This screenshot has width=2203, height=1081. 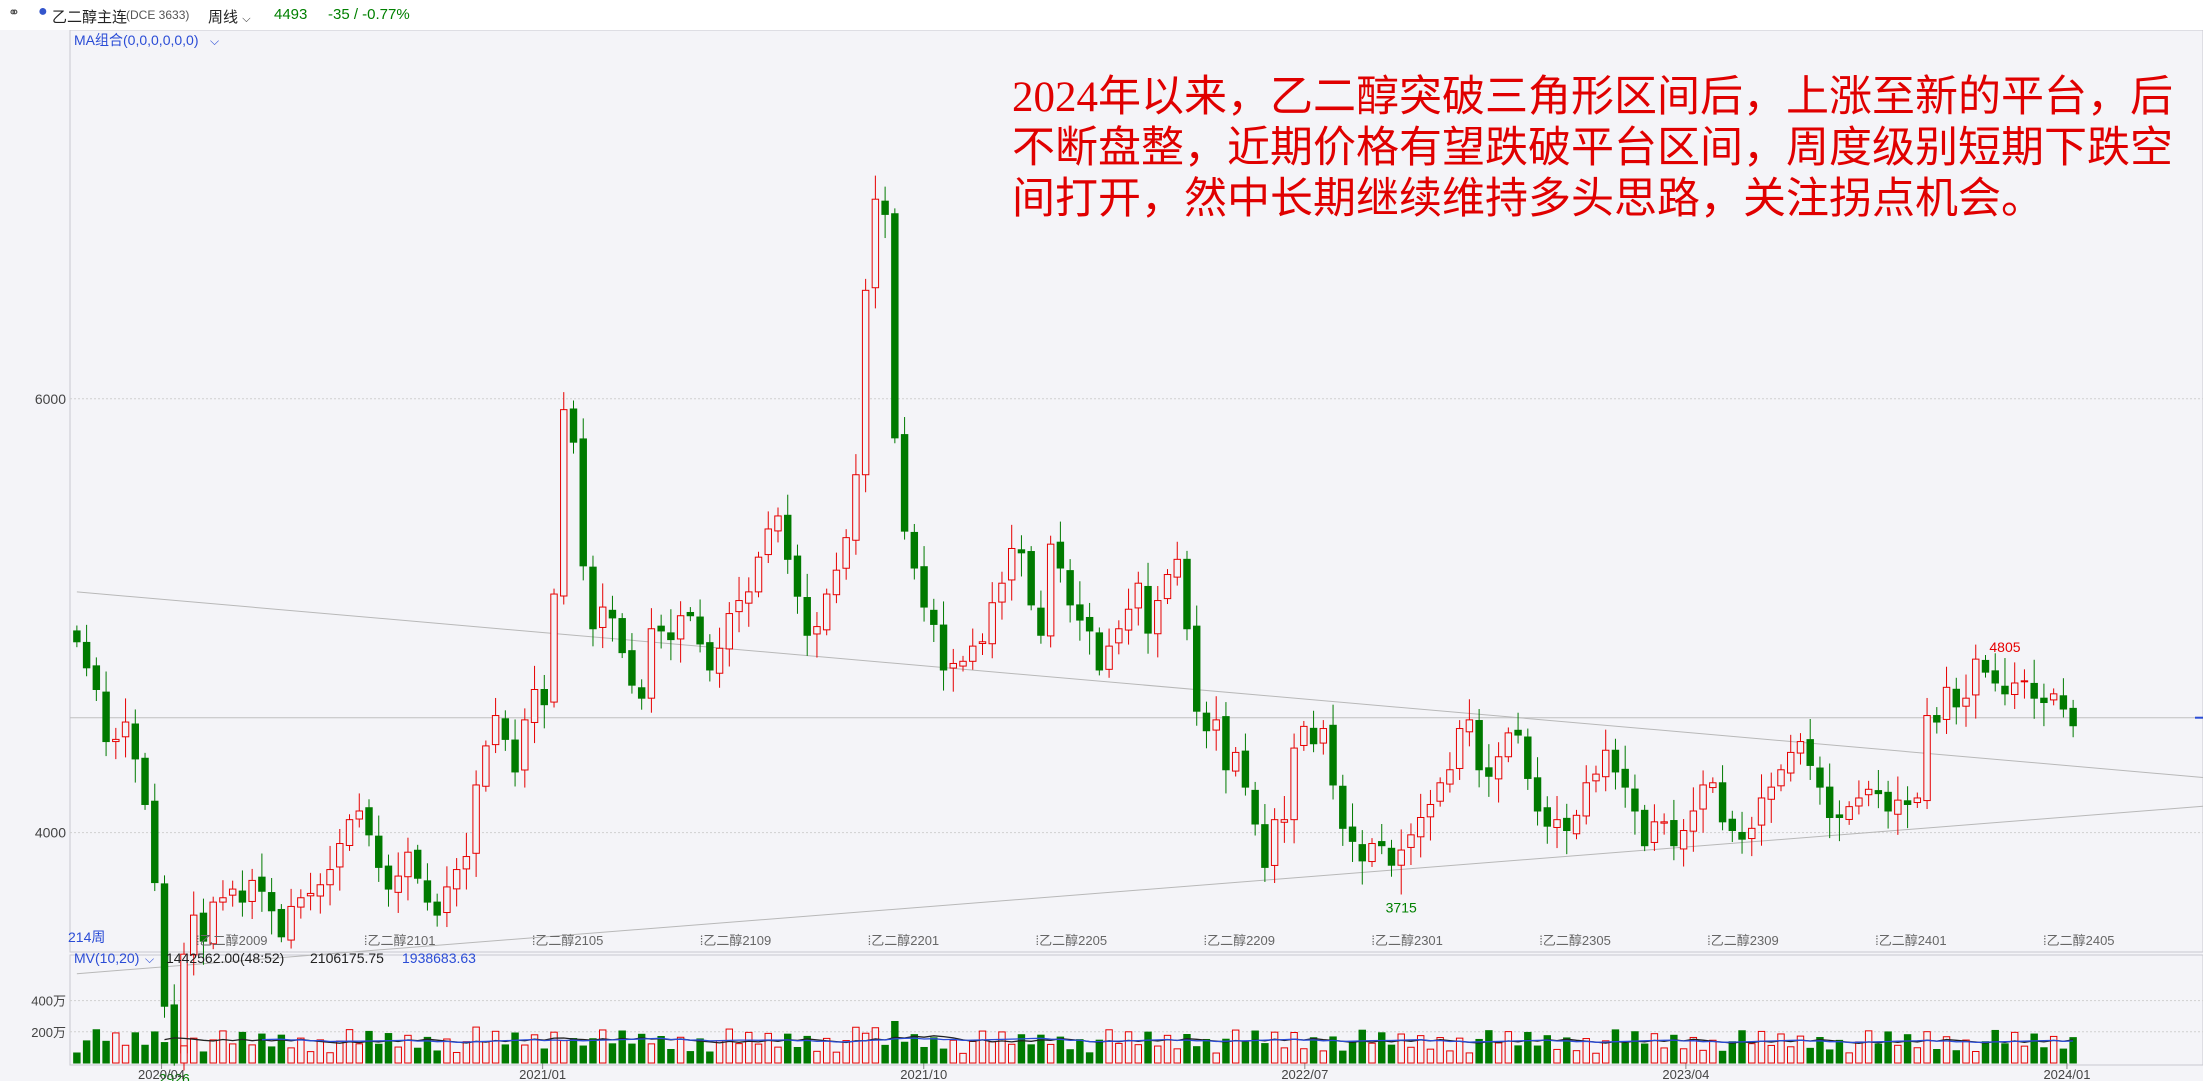 I want to click on annotation-line: 不断盘整，近期价格有望跌破平台区间，周度级别短期下跌空, so click(x=1592, y=148).